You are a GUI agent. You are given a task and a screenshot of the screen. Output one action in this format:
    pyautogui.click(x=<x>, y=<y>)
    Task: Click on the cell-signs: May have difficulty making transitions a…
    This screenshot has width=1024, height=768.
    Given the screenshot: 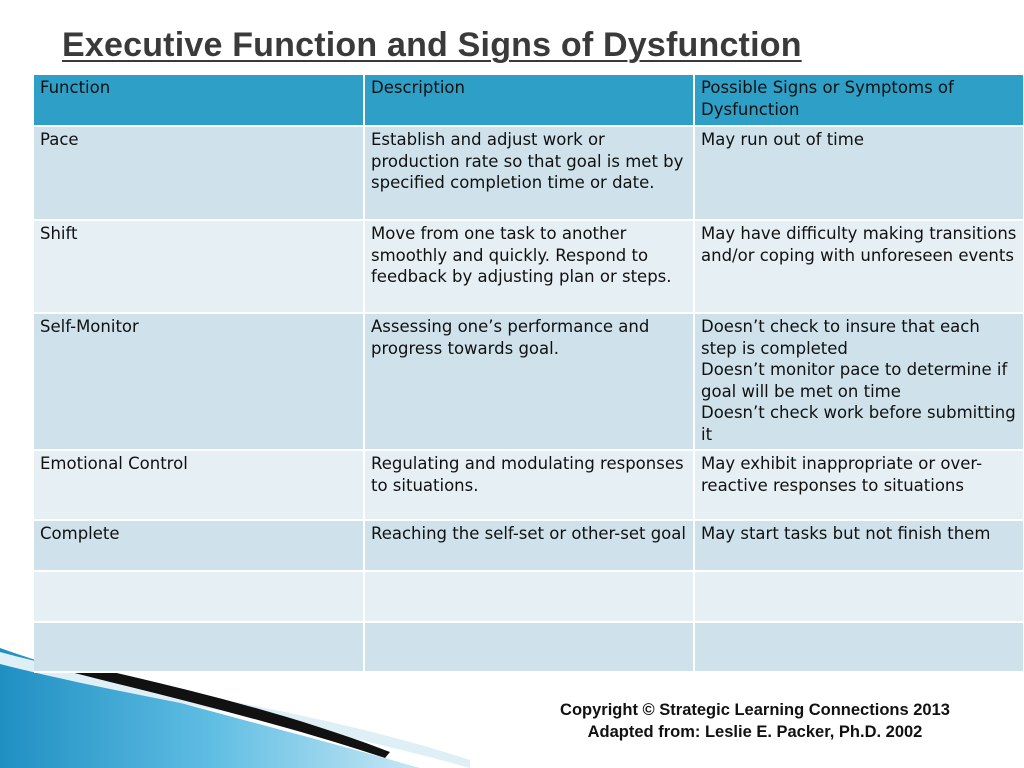 What is the action you would take?
    pyautogui.click(x=859, y=267)
    